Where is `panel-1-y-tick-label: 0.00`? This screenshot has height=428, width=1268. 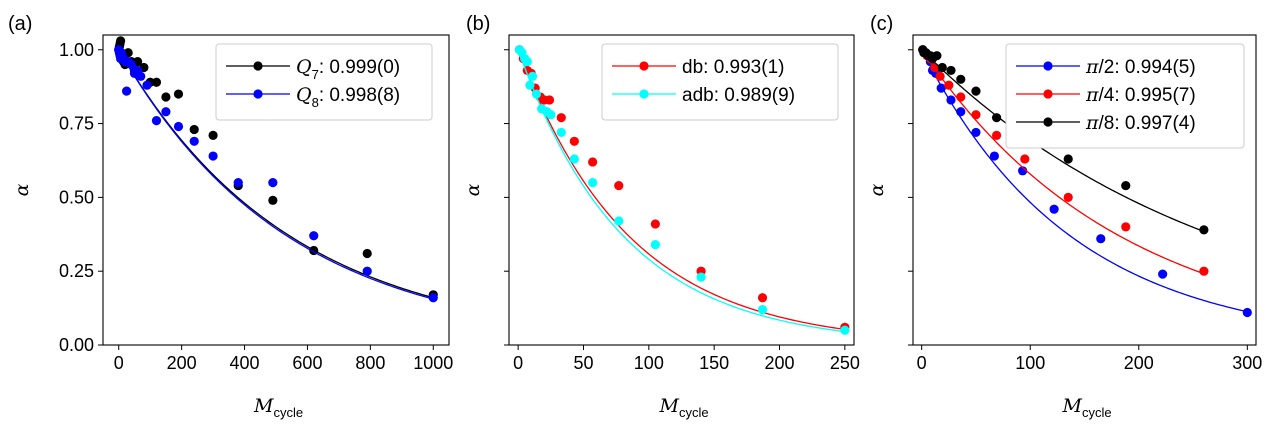
panel-1-y-tick-label: 0.00 is located at coordinates (76, 345).